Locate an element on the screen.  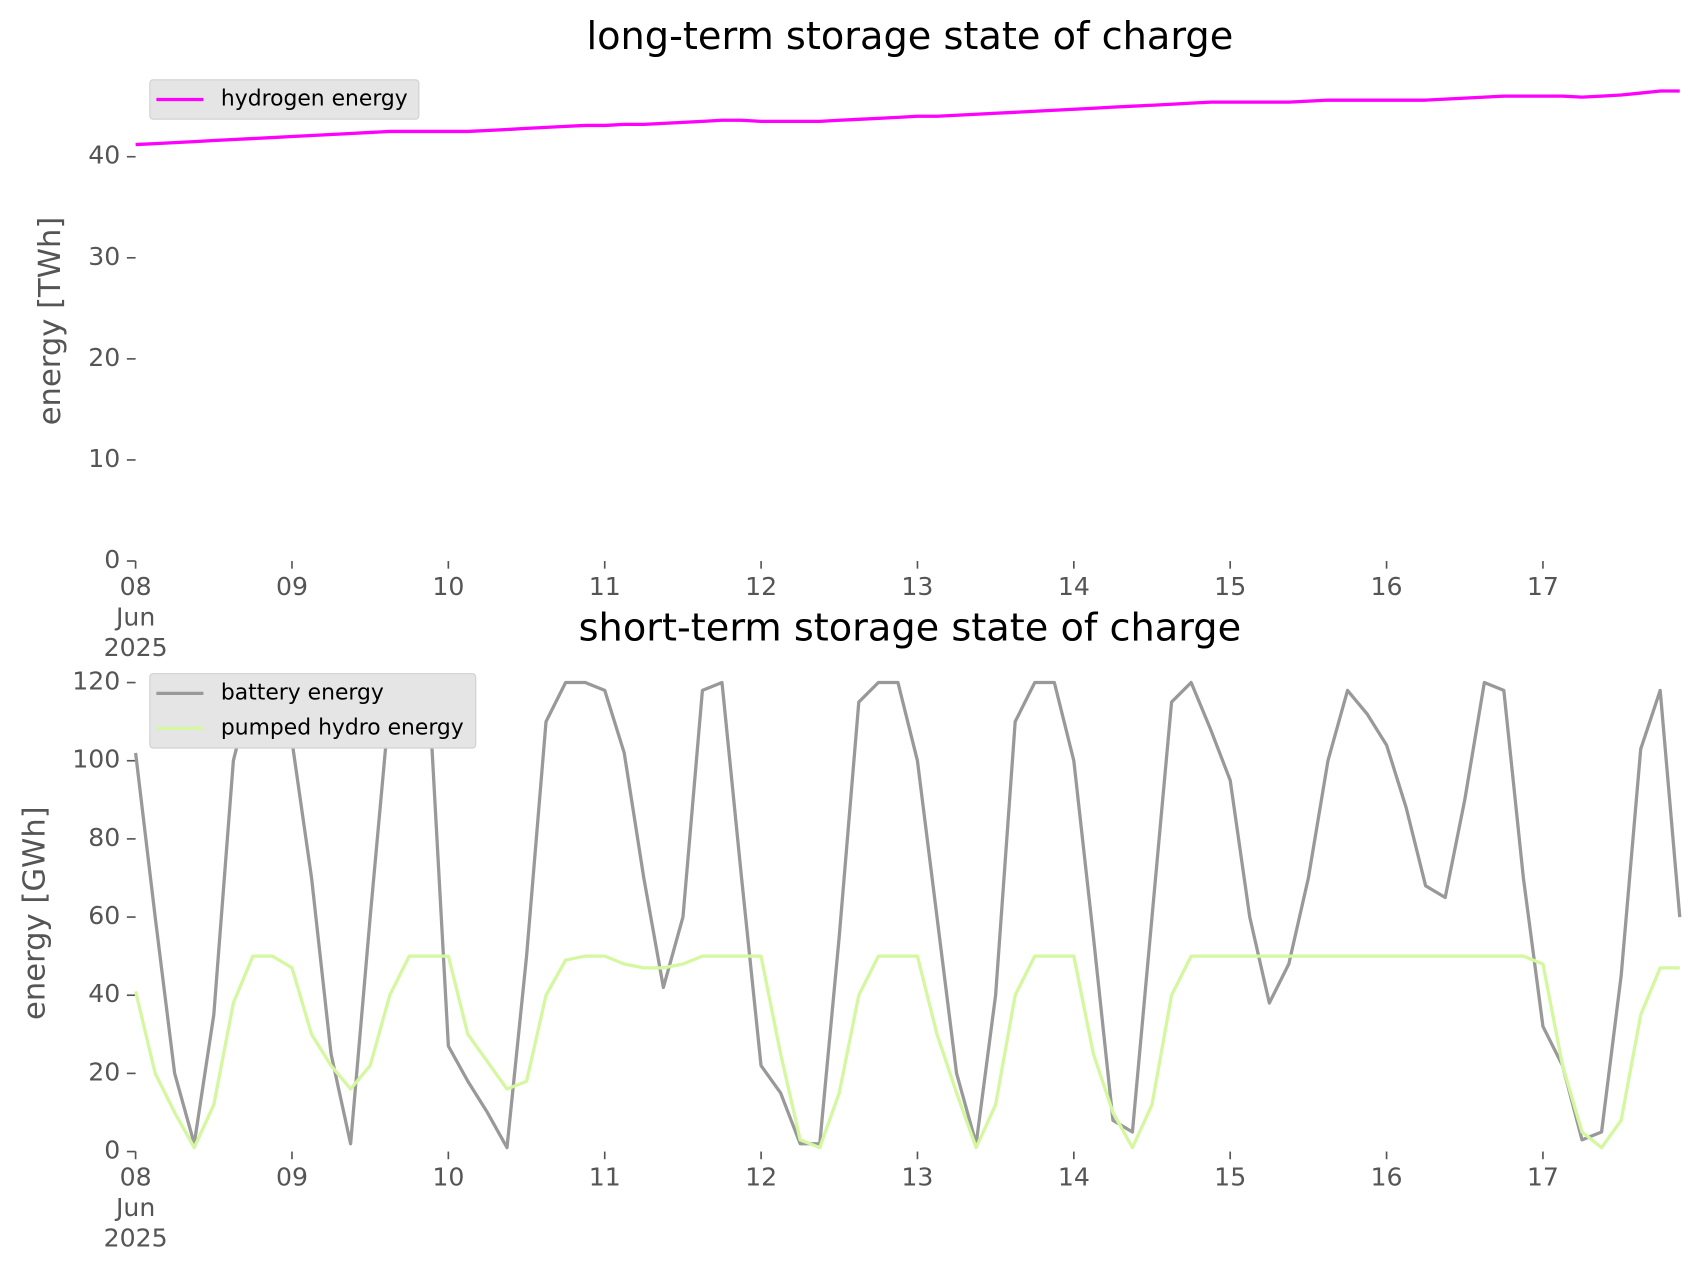
y-tick-label: 60 is located at coordinates (104, 915).